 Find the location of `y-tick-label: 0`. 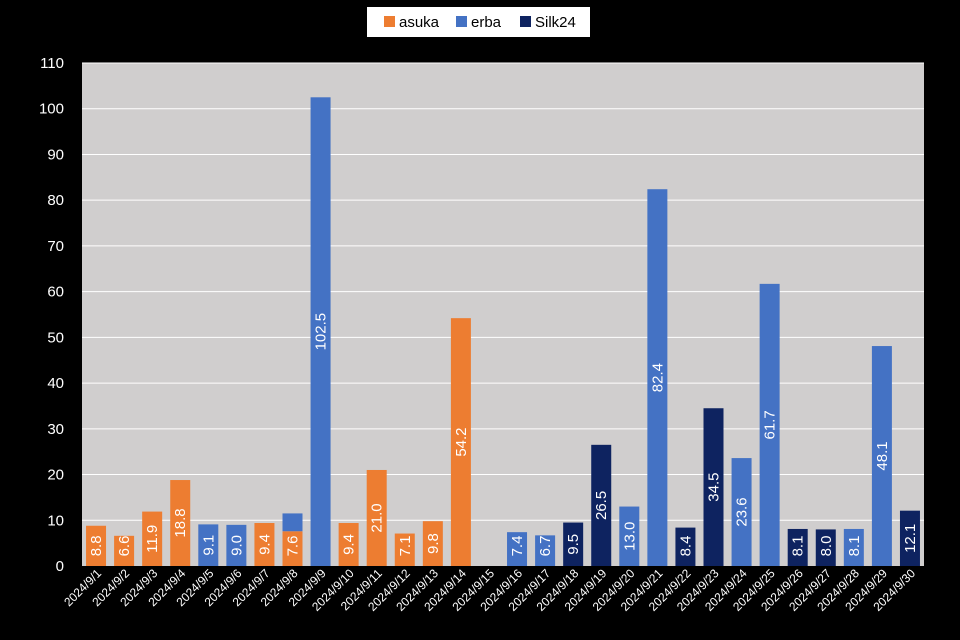

y-tick-label: 0 is located at coordinates (60, 566).